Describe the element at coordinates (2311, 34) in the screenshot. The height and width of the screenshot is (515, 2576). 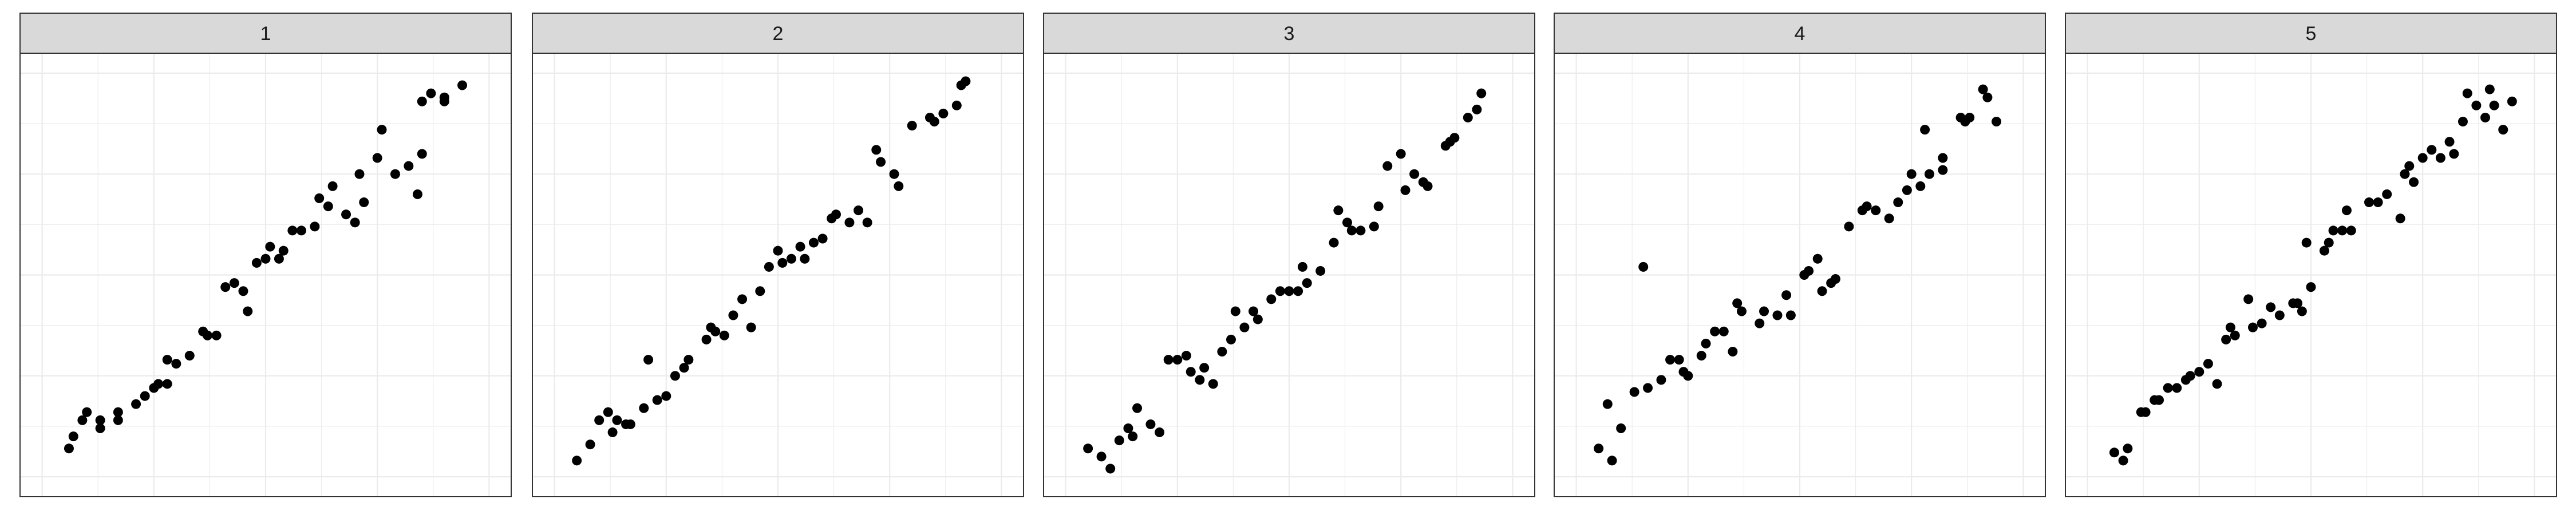
I see `facet-strip-label: 5` at that location.